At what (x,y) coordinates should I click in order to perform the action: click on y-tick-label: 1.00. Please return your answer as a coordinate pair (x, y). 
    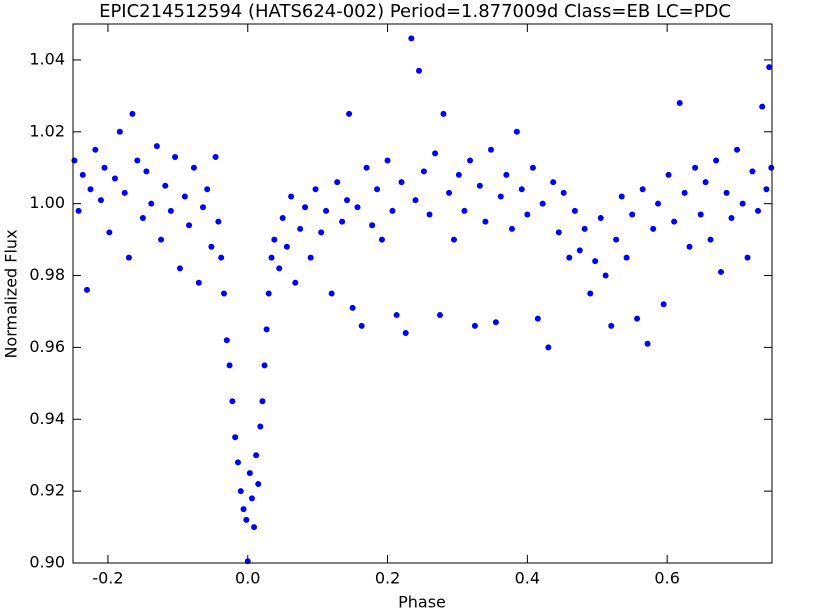
    Looking at the image, I should click on (47, 202).